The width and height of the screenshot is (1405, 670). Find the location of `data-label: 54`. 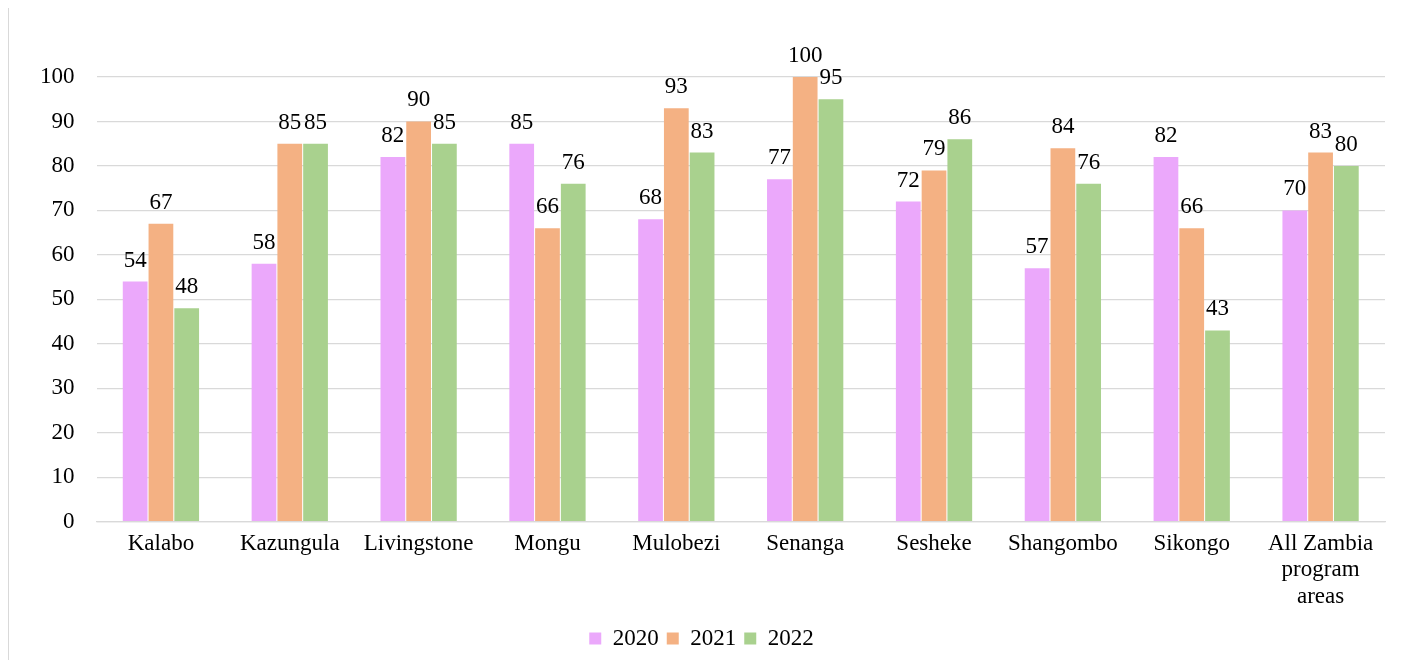

data-label: 54 is located at coordinates (135, 259).